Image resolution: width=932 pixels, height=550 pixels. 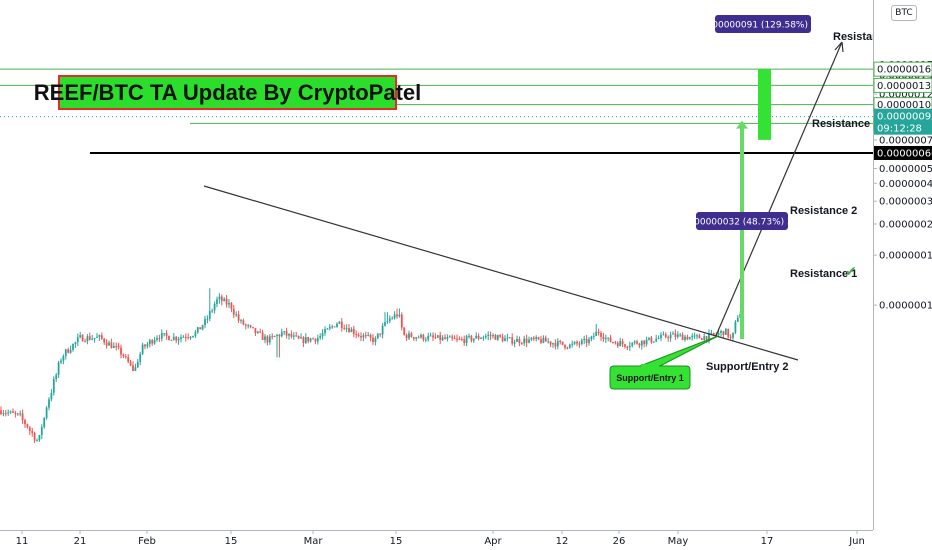 I want to click on projection-line, so click(x=778, y=190).